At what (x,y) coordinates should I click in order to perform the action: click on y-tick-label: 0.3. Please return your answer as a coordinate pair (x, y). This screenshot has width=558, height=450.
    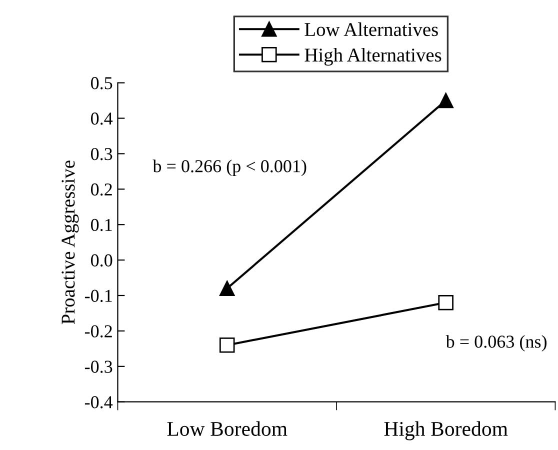
    Looking at the image, I should click on (101, 154).